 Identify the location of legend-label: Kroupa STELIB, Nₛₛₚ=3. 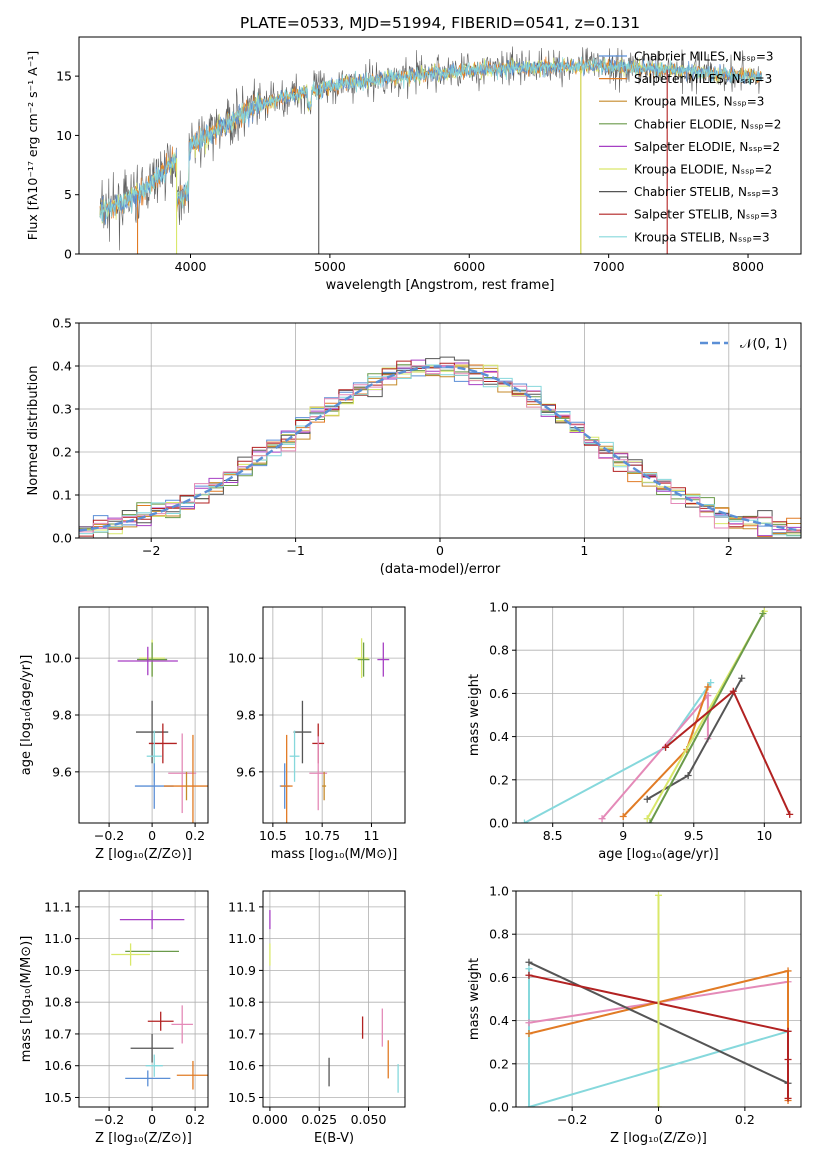
(702, 237).